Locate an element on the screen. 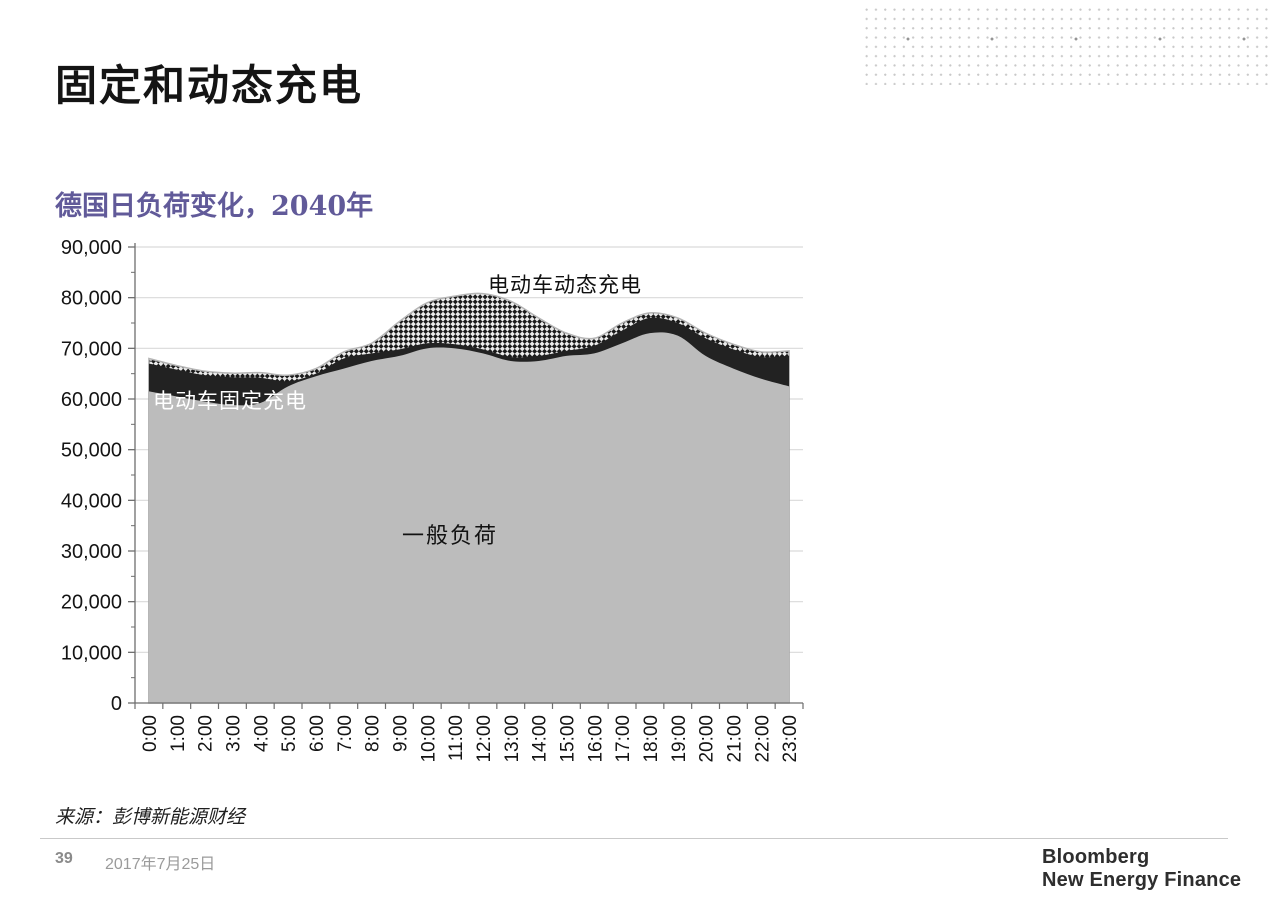  y-tick-label: 0 is located at coordinates (116, 704).